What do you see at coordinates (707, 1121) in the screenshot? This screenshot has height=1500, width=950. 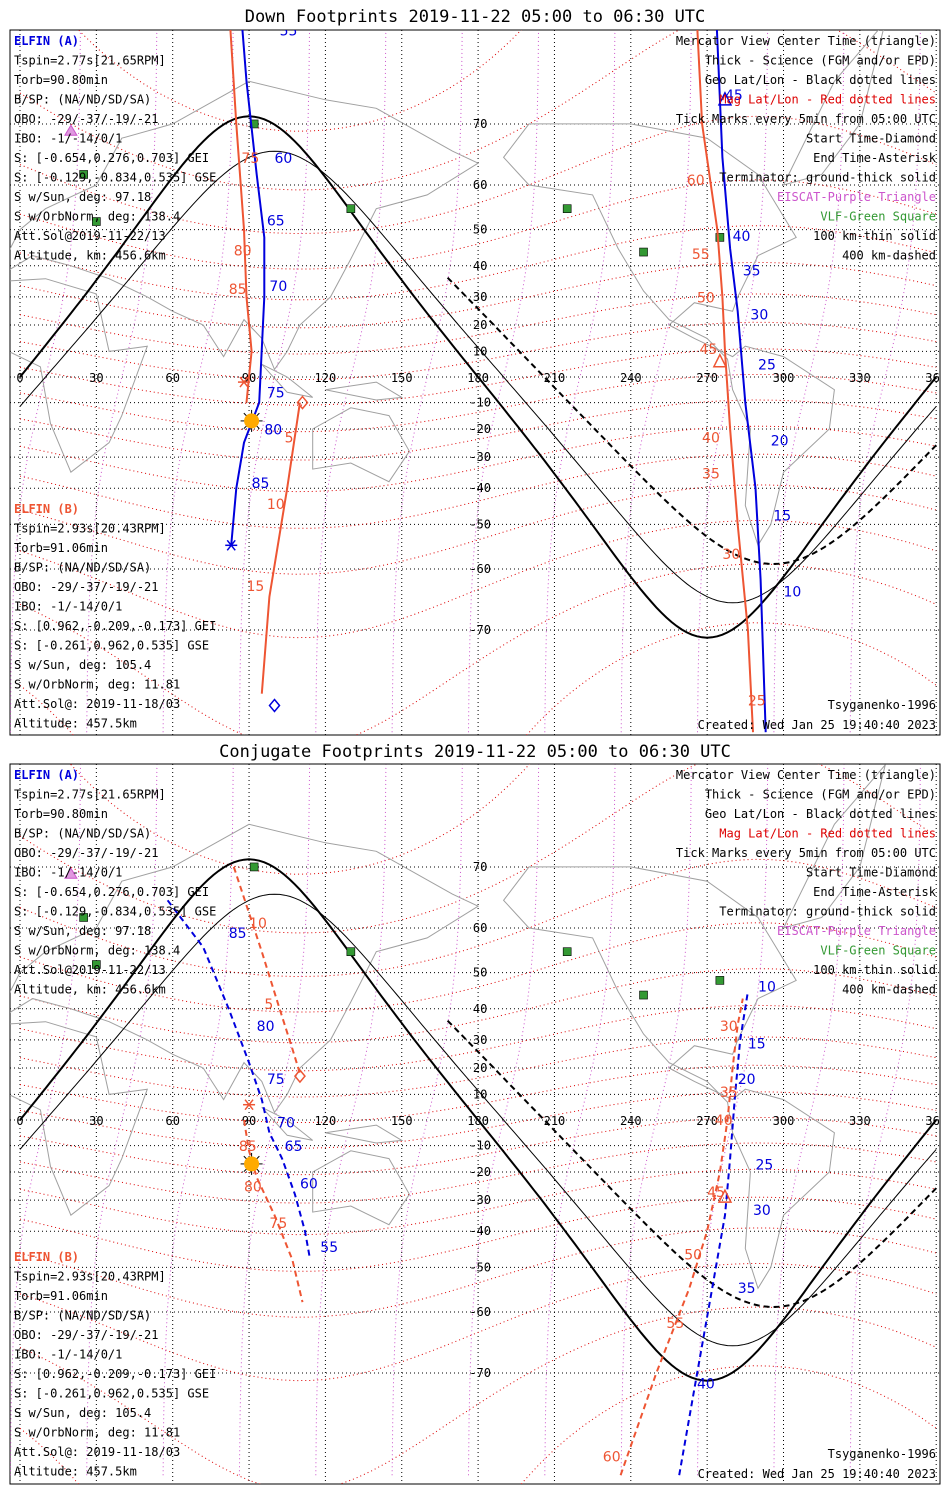 I see `lon-tick-label: 270` at bounding box center [707, 1121].